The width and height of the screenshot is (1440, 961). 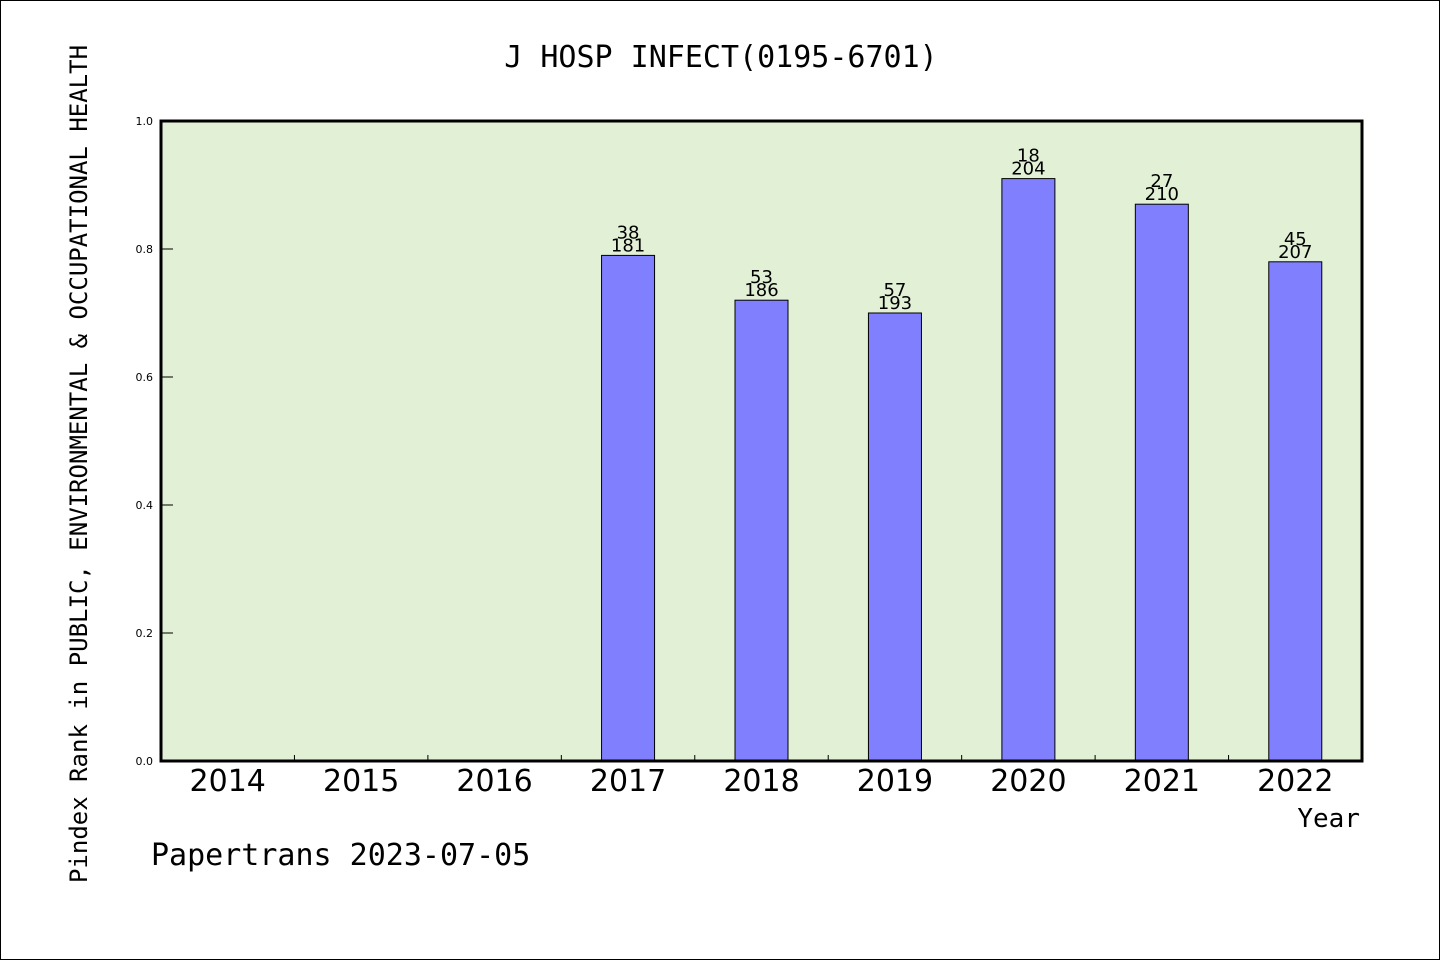 I want to click on bar-total-label: 210, so click(x=1162, y=194).